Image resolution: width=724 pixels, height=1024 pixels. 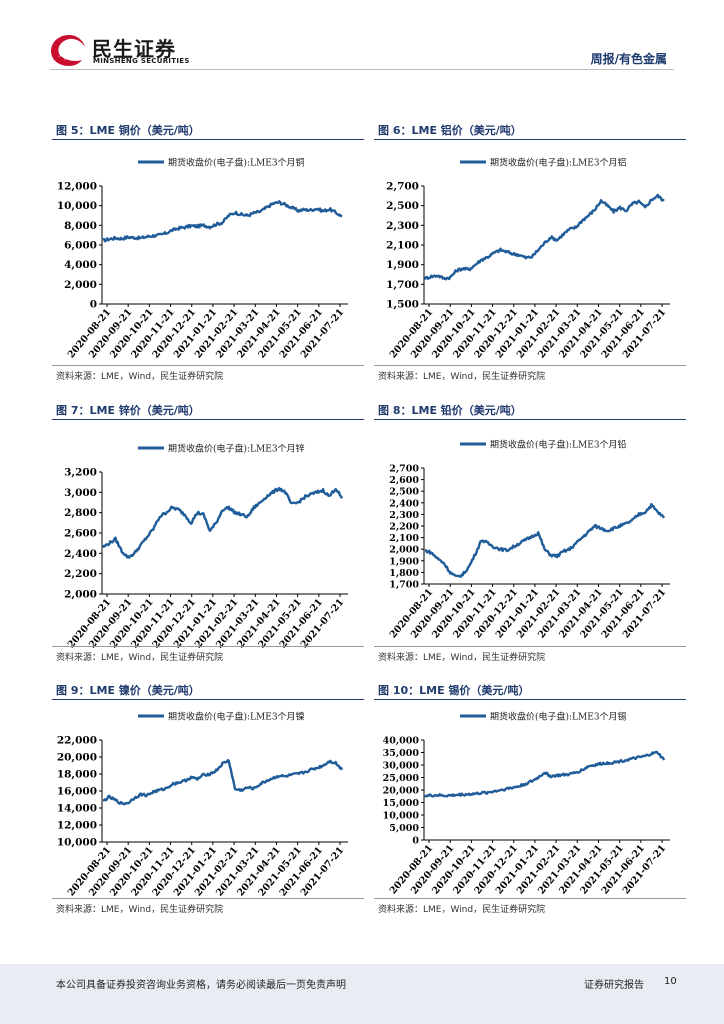 I want to click on legend: 期货收盘价(电子盘):LME3个月锡, so click(x=543, y=717).